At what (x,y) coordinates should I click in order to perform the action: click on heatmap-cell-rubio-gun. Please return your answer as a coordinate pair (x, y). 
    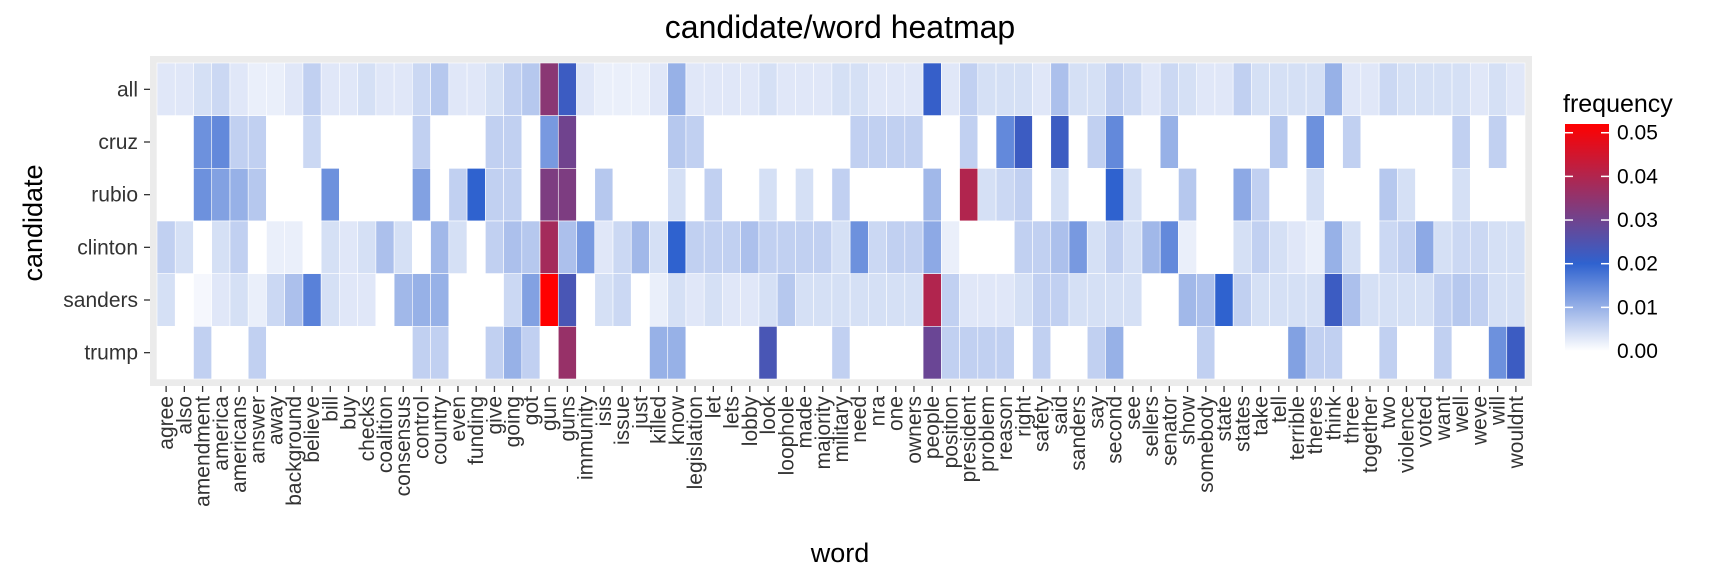
    Looking at the image, I should click on (549, 195).